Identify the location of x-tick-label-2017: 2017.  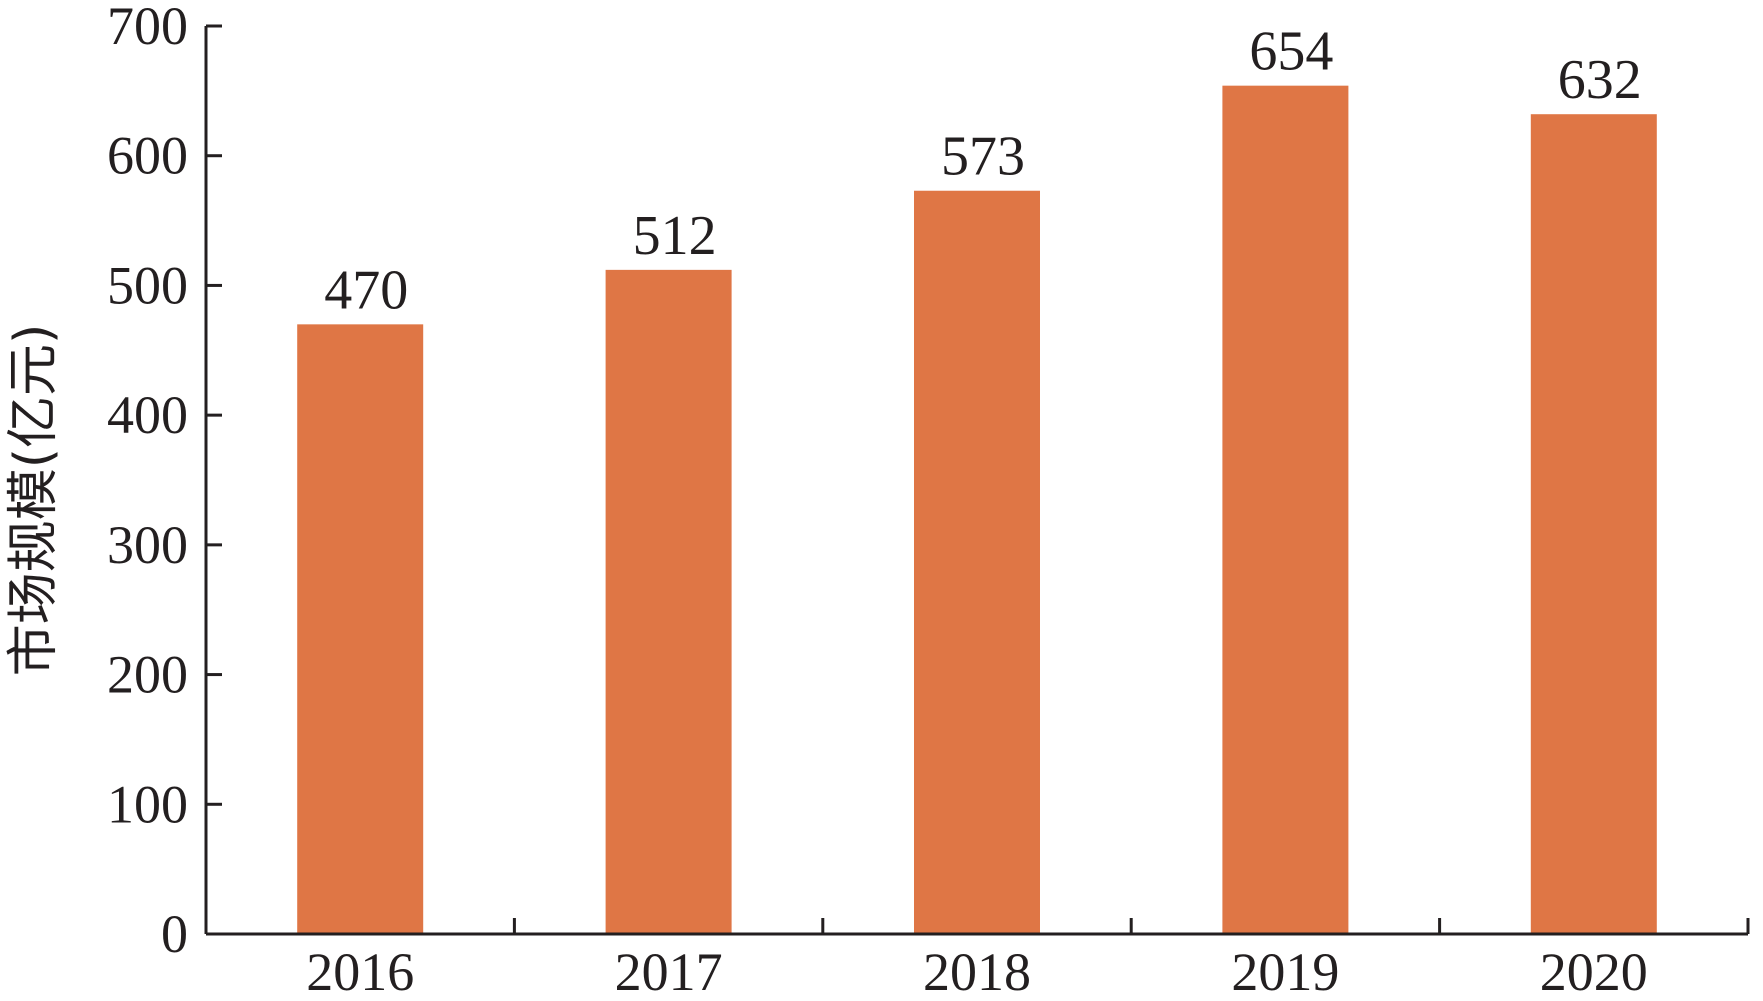
(669, 971).